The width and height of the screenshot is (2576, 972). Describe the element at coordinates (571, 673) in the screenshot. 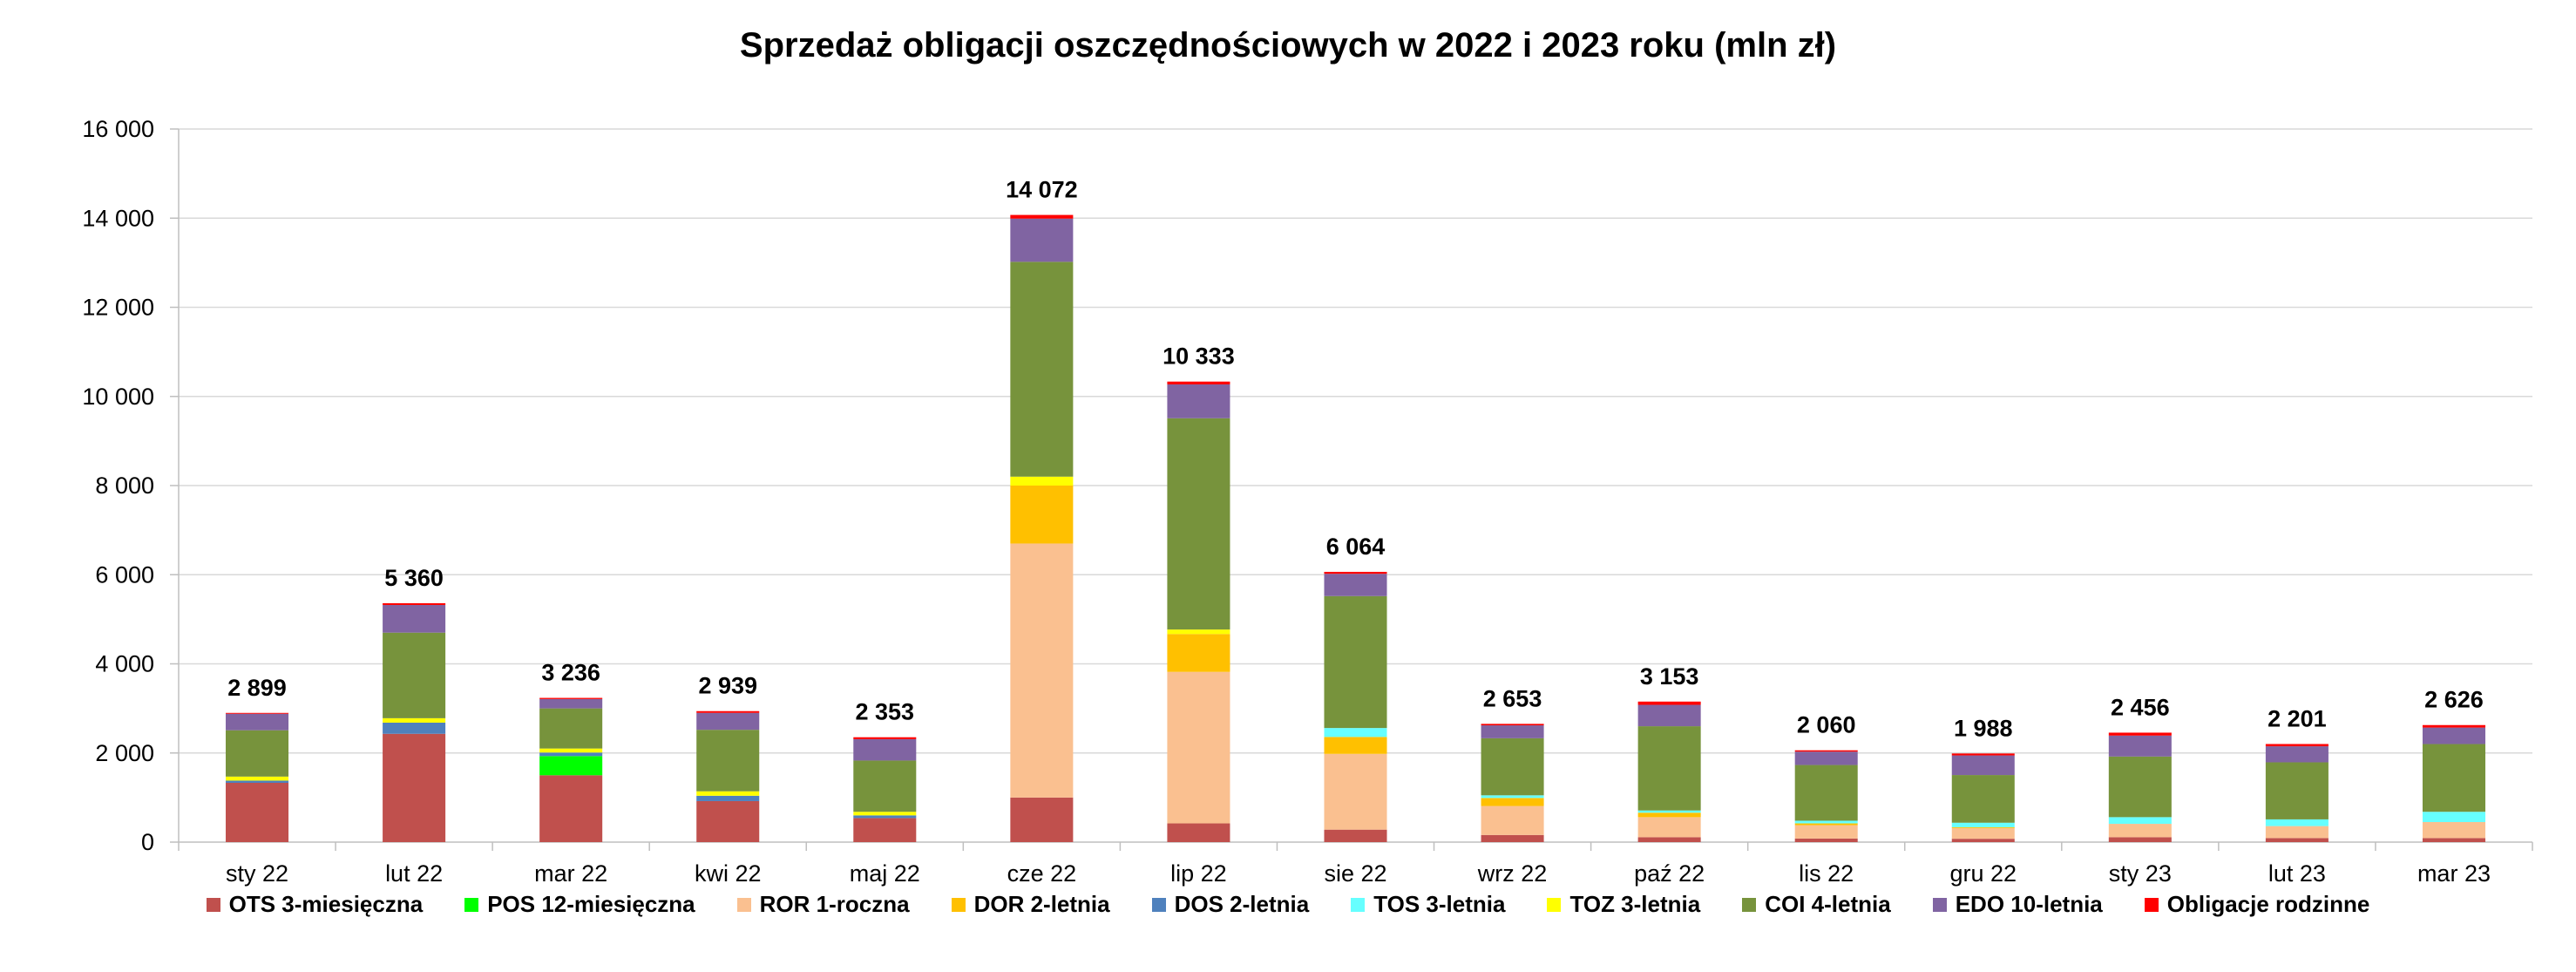

I see `total-label: 3 236` at that location.